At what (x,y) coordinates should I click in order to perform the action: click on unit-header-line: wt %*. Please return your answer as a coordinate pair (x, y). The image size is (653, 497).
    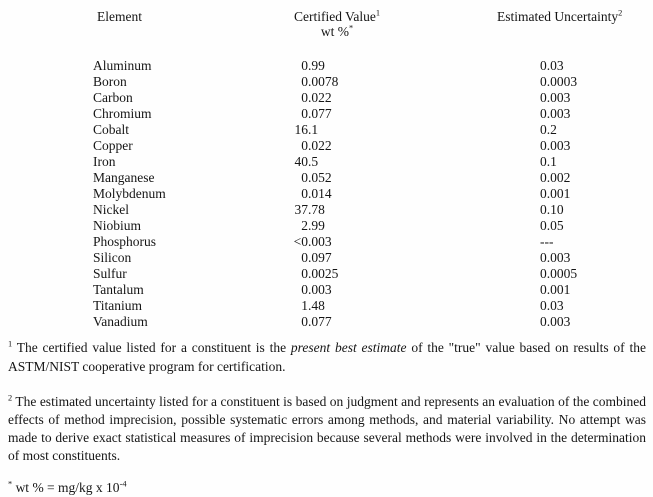
    Looking at the image, I should click on (337, 31).